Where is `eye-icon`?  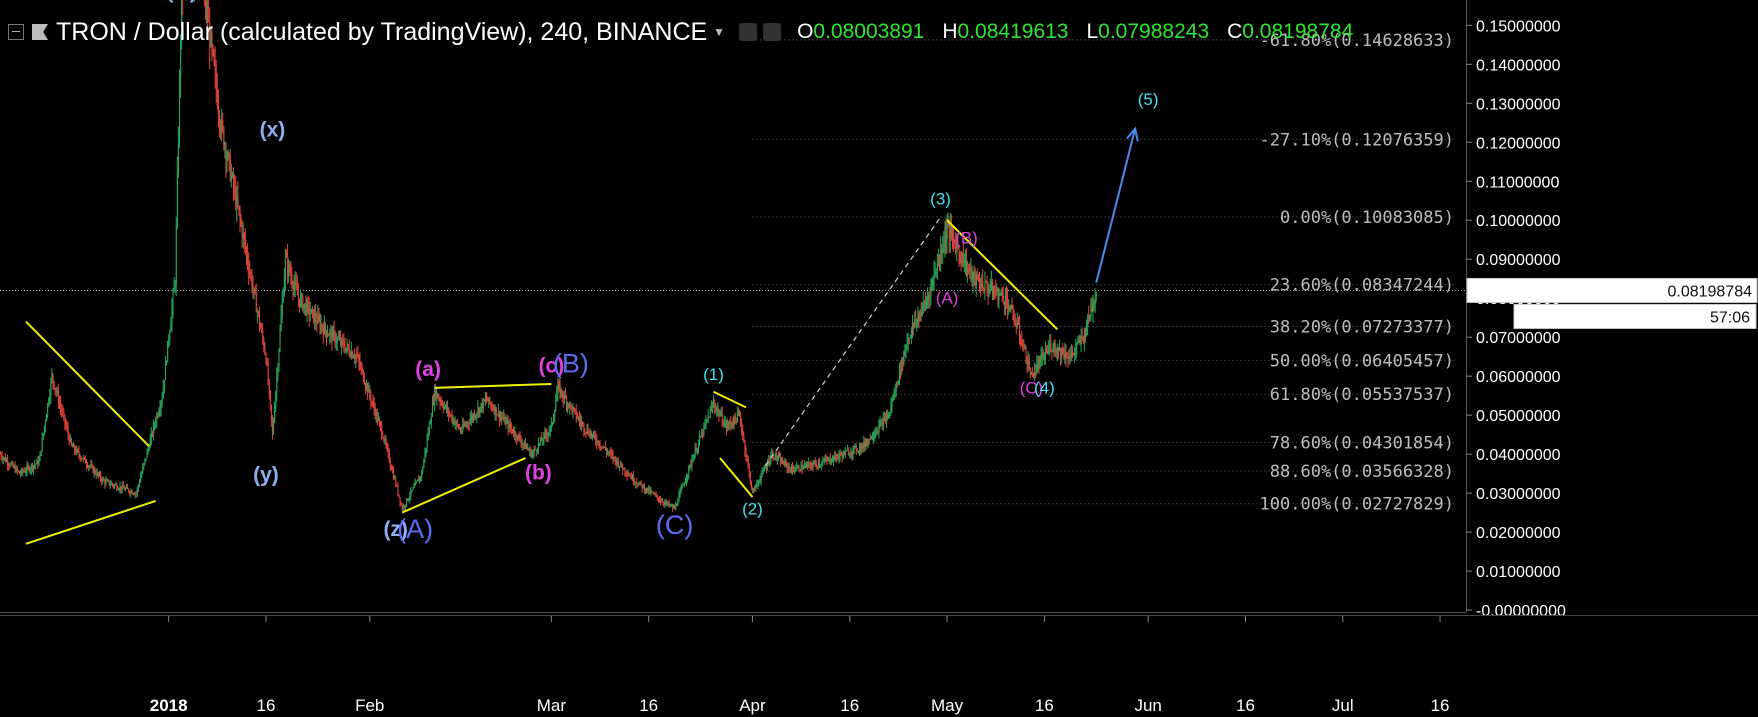
eye-icon is located at coordinates (748, 32).